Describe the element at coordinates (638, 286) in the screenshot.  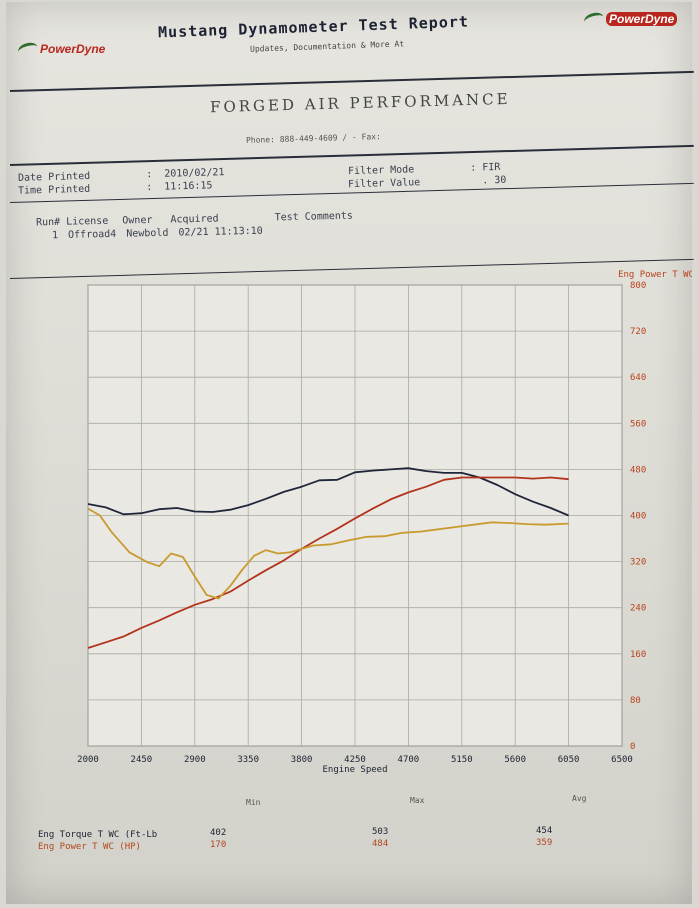
I see `y-tick-label-10: 800` at that location.